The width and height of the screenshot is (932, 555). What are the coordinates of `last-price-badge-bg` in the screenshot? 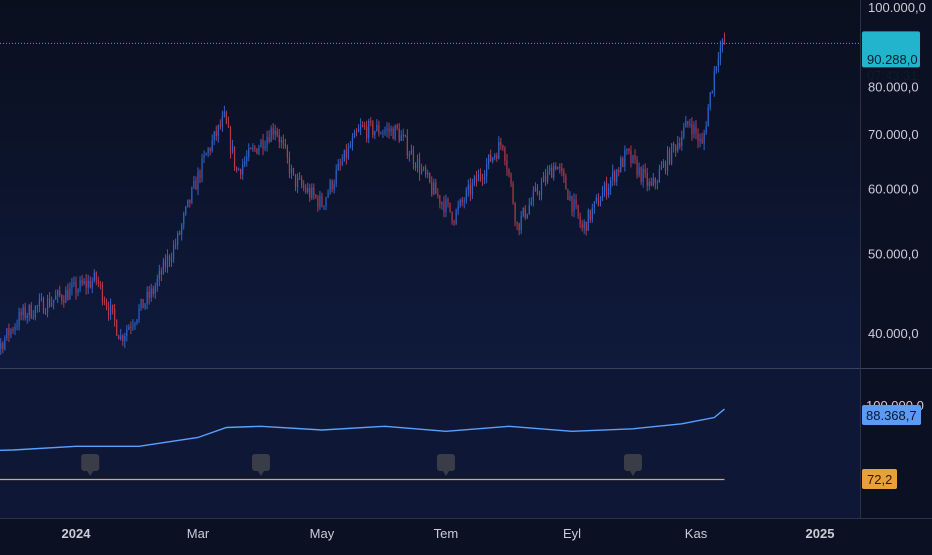 It's located at (891, 49).